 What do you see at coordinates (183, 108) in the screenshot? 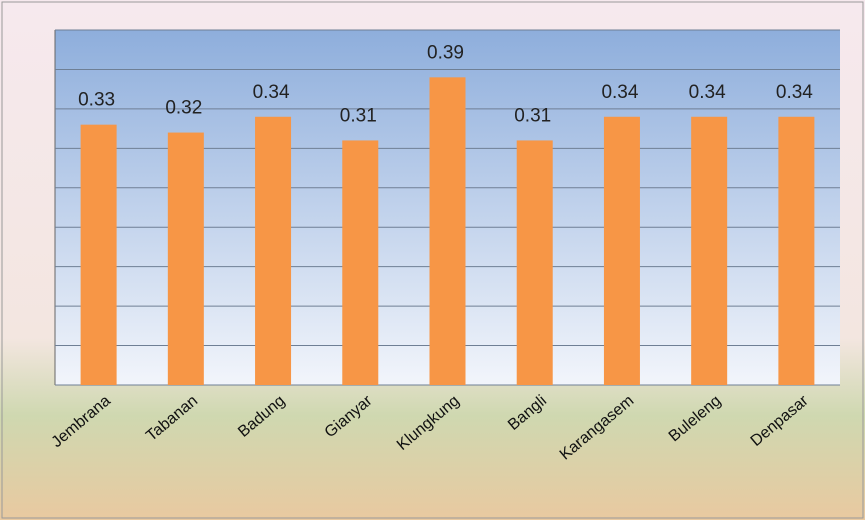
I see `value-label: 0.32` at bounding box center [183, 108].